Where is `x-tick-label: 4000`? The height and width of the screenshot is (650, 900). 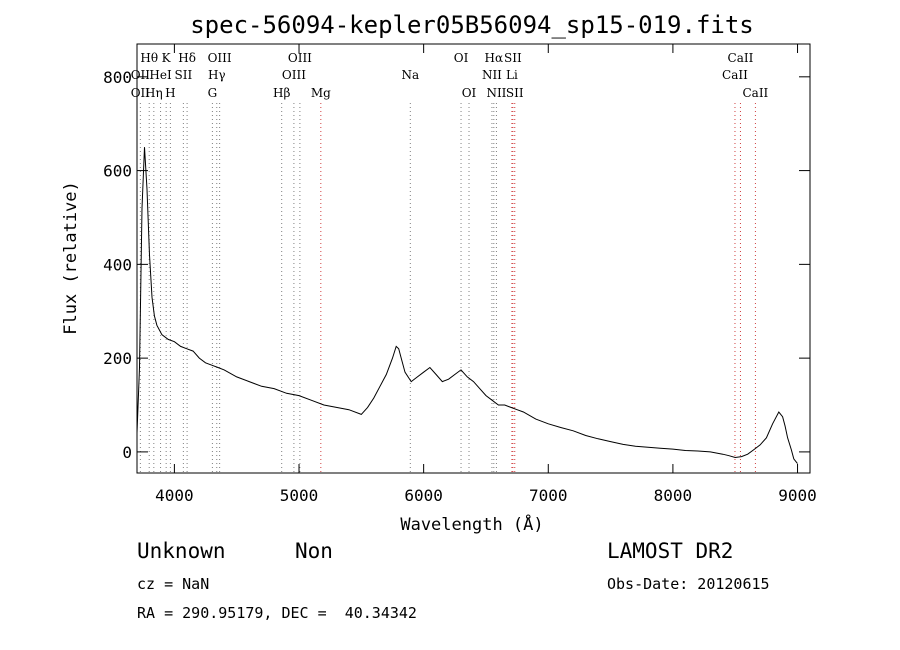
x-tick-label: 4000 is located at coordinates (174, 495).